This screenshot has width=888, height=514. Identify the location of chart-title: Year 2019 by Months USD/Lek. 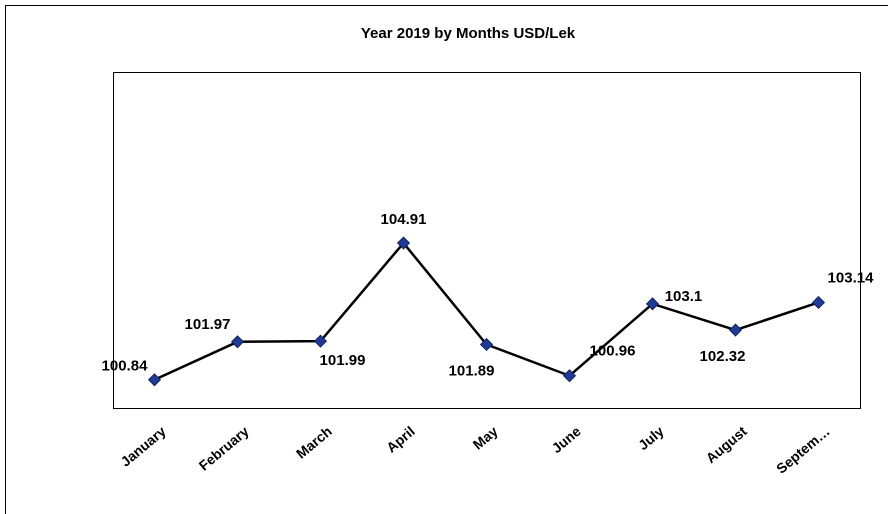
(468, 33).